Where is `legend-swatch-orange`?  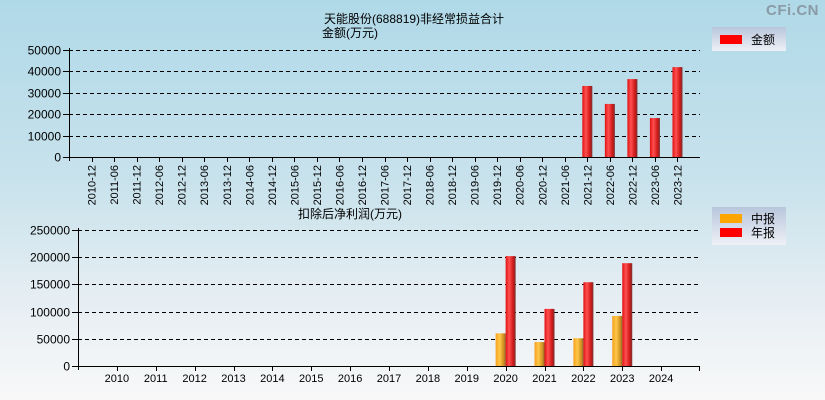
legend-swatch-orange is located at coordinates (731, 218).